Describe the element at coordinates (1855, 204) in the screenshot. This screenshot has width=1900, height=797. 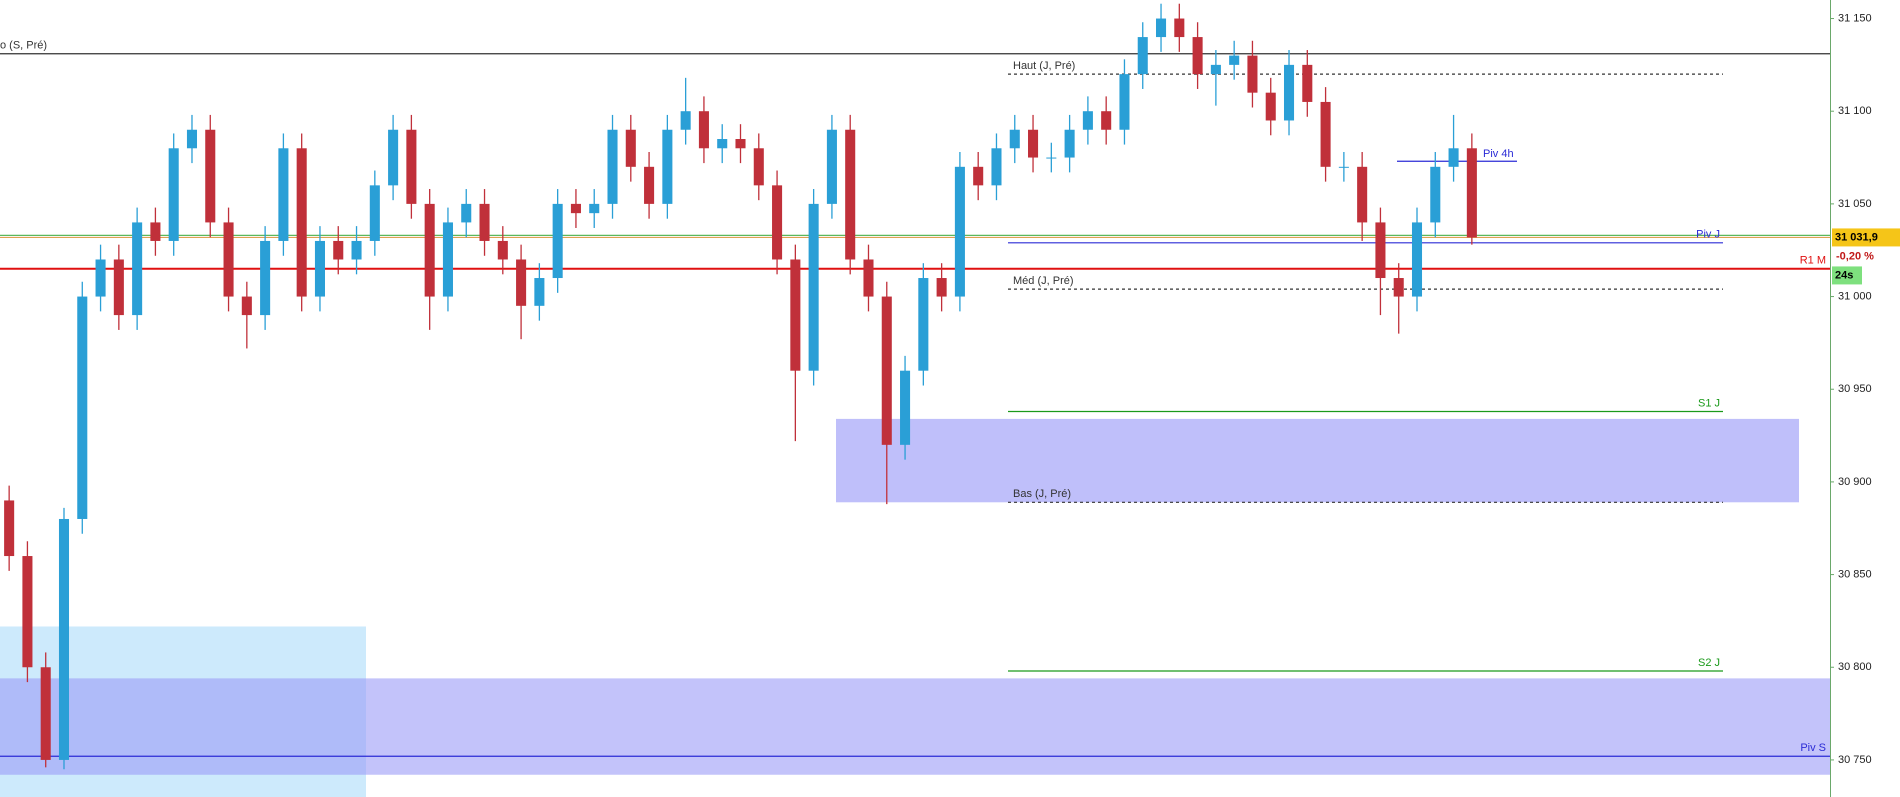
I see `y-tick-label: 31 050` at that location.